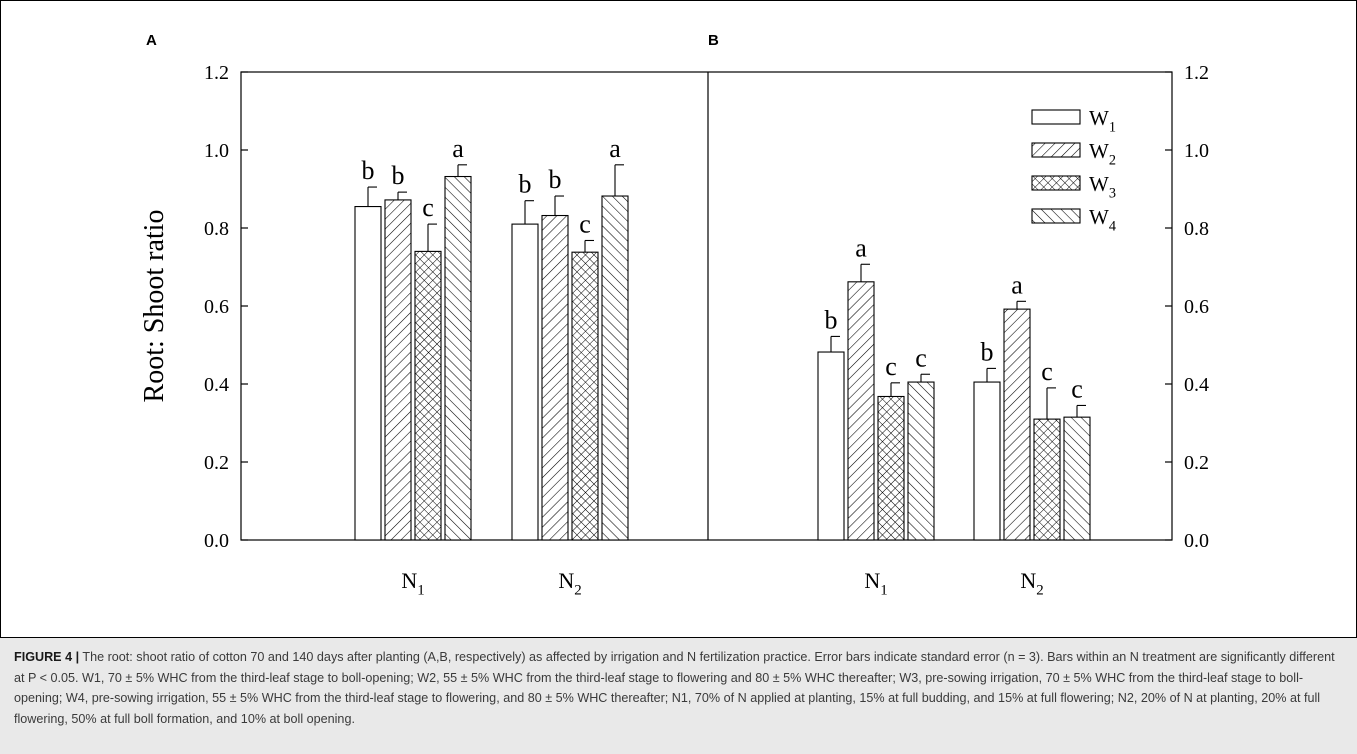 This screenshot has width=1357, height=754. I want to click on legend-label-w2: W2, so click(1102, 153).